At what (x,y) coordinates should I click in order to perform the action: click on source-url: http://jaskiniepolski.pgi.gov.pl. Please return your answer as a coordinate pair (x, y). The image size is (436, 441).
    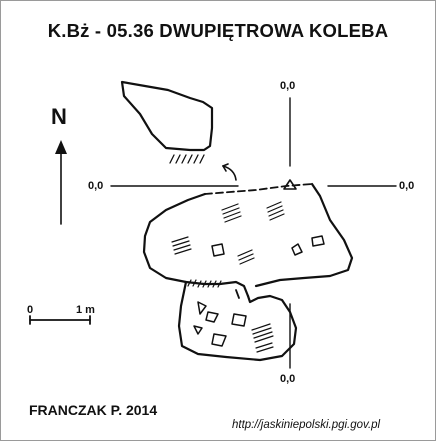
    Looking at the image, I should click on (306, 425).